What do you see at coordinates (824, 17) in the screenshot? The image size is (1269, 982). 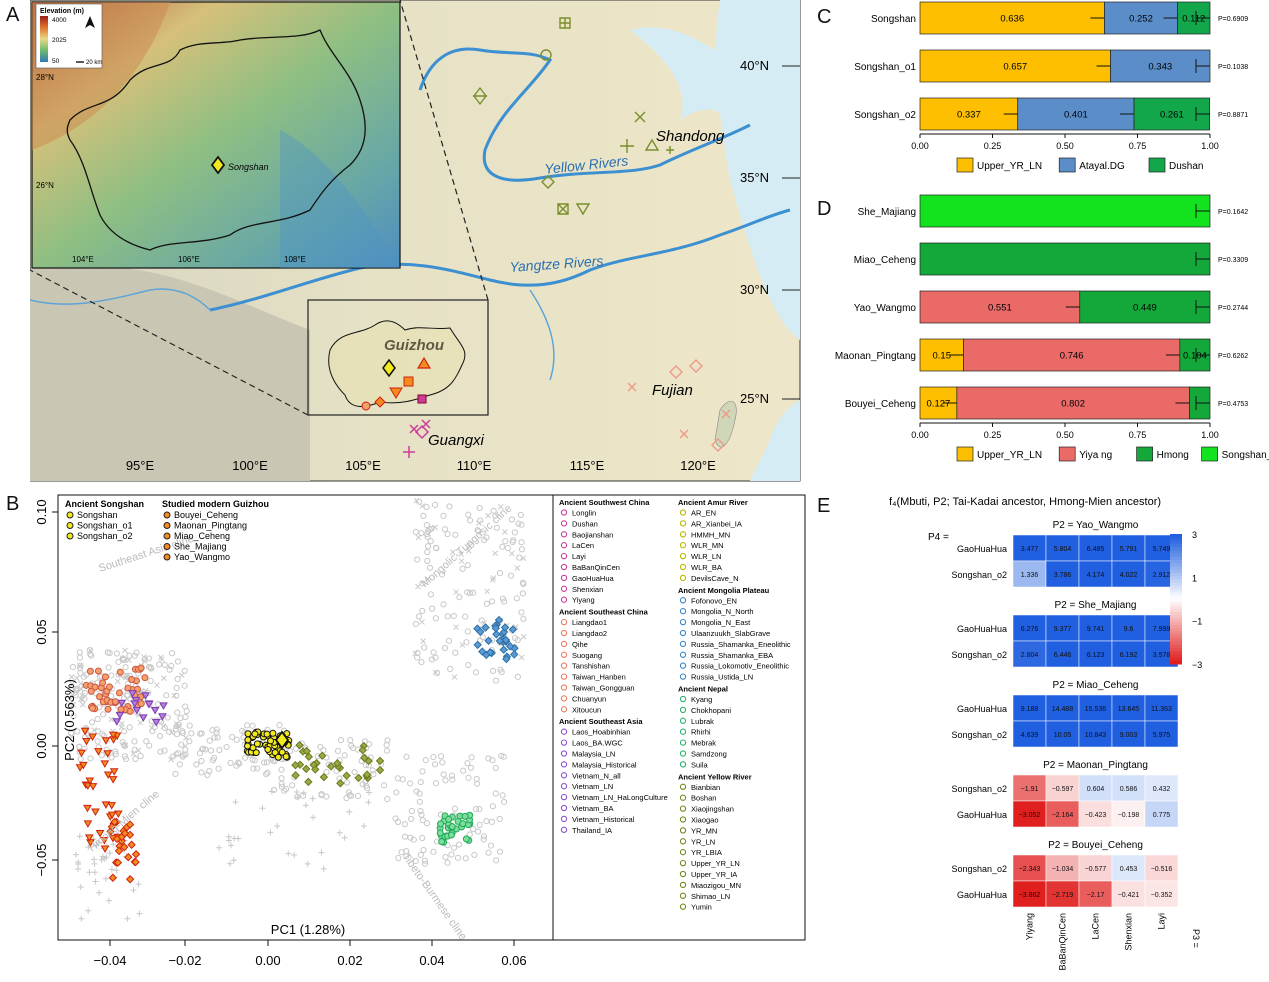 I see `panel-label-c: C` at bounding box center [824, 17].